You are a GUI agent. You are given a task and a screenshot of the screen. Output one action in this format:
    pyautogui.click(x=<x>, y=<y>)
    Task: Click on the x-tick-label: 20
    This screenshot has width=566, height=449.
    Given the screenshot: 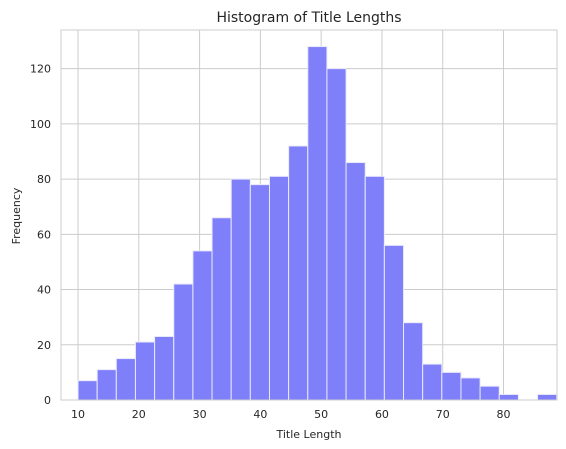 What is the action you would take?
    pyautogui.click(x=139, y=414)
    